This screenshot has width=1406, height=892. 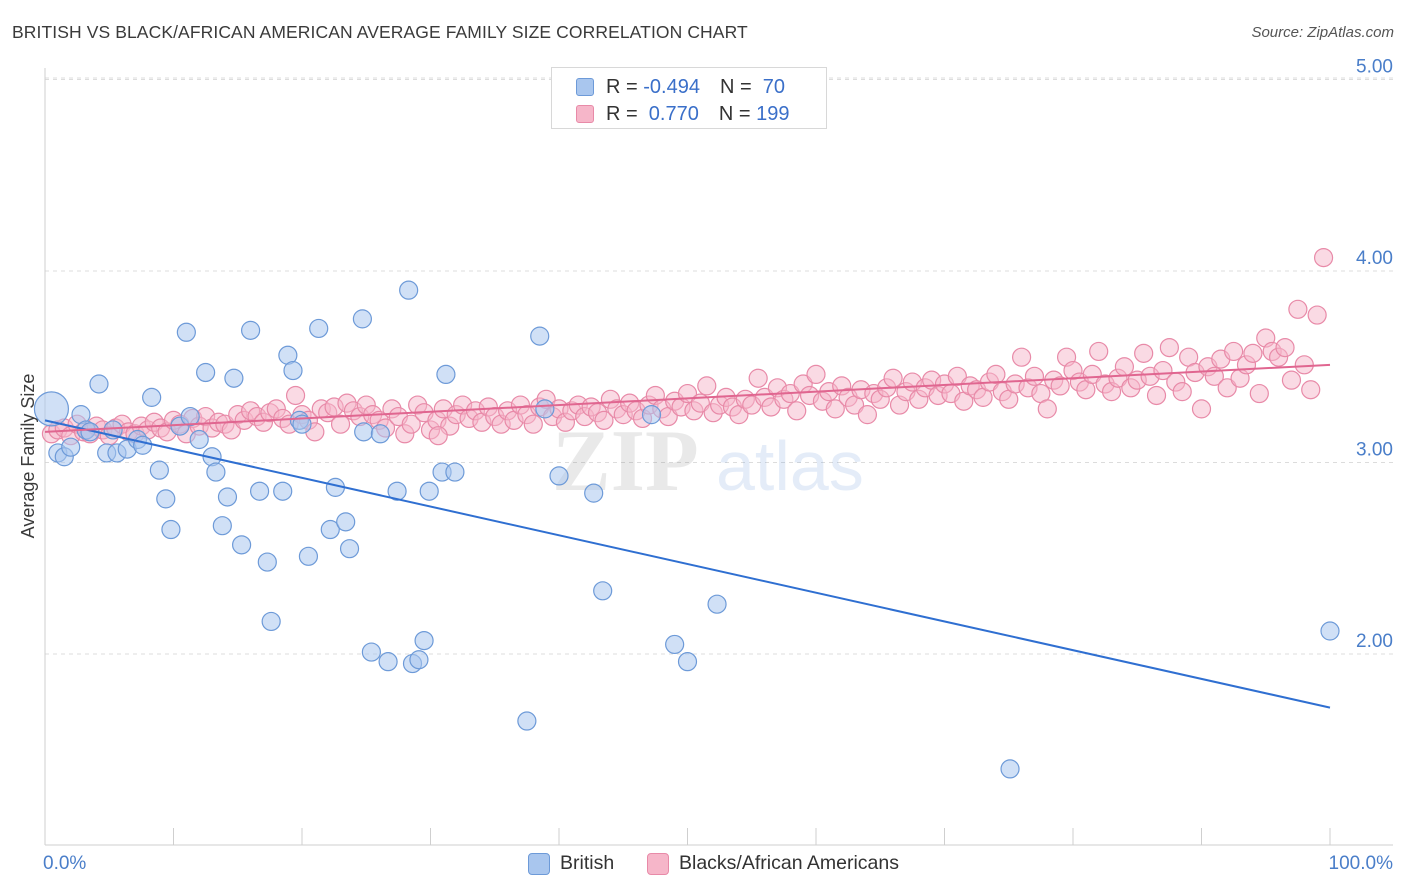 What do you see at coordinates (28, 456) in the screenshot?
I see `y-axis-label: Average Family Size` at bounding box center [28, 456].